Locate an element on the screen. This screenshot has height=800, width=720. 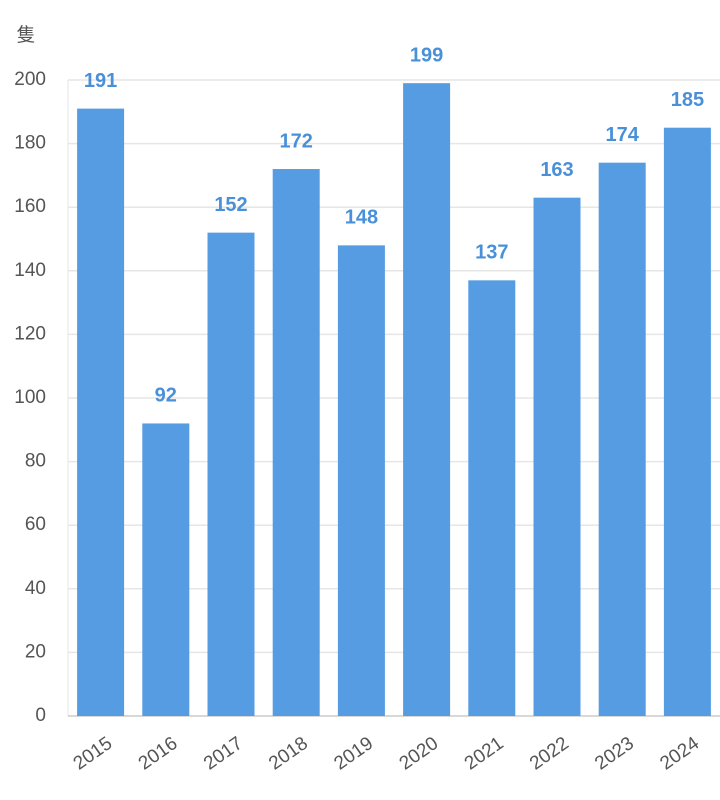
x-tick-label: 2021 is located at coordinates (484, 753).